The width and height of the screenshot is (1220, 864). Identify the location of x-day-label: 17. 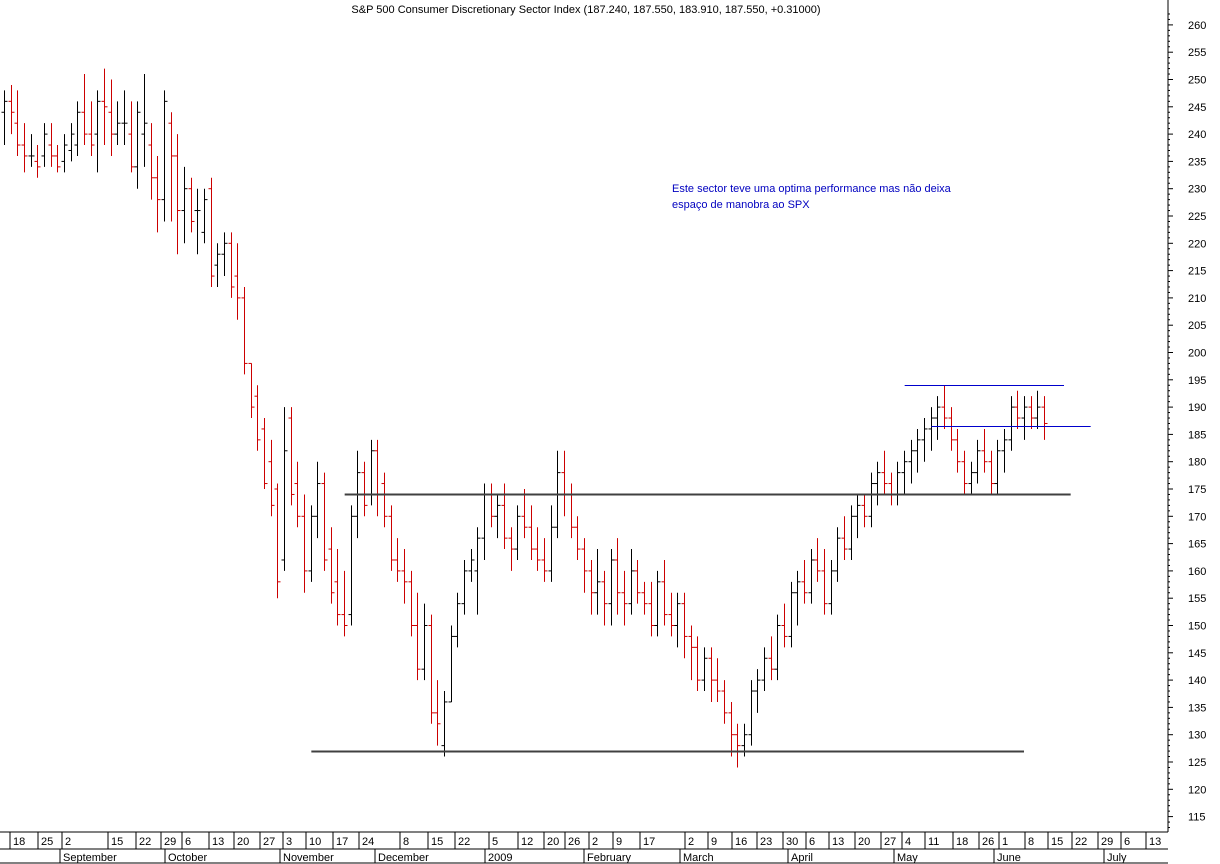
(342, 842).